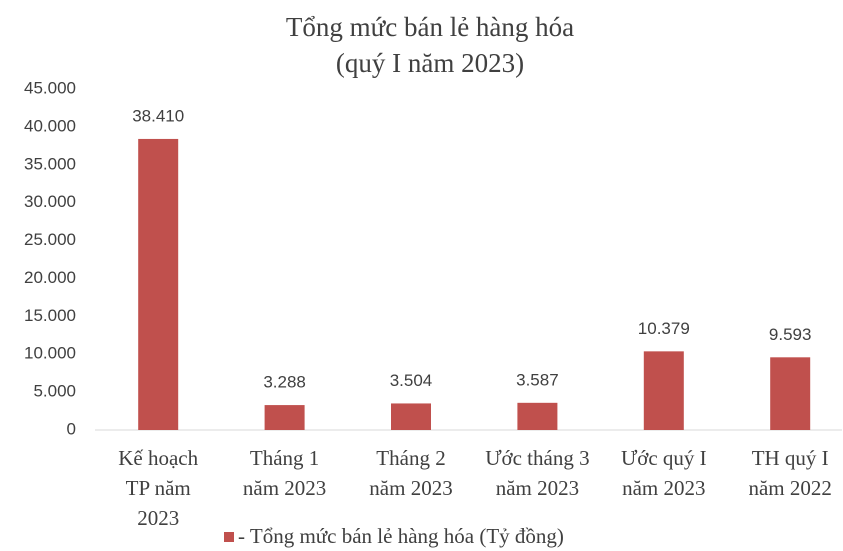 This screenshot has height=551, width=843. I want to click on y-tick-label: 40.000, so click(50, 125).